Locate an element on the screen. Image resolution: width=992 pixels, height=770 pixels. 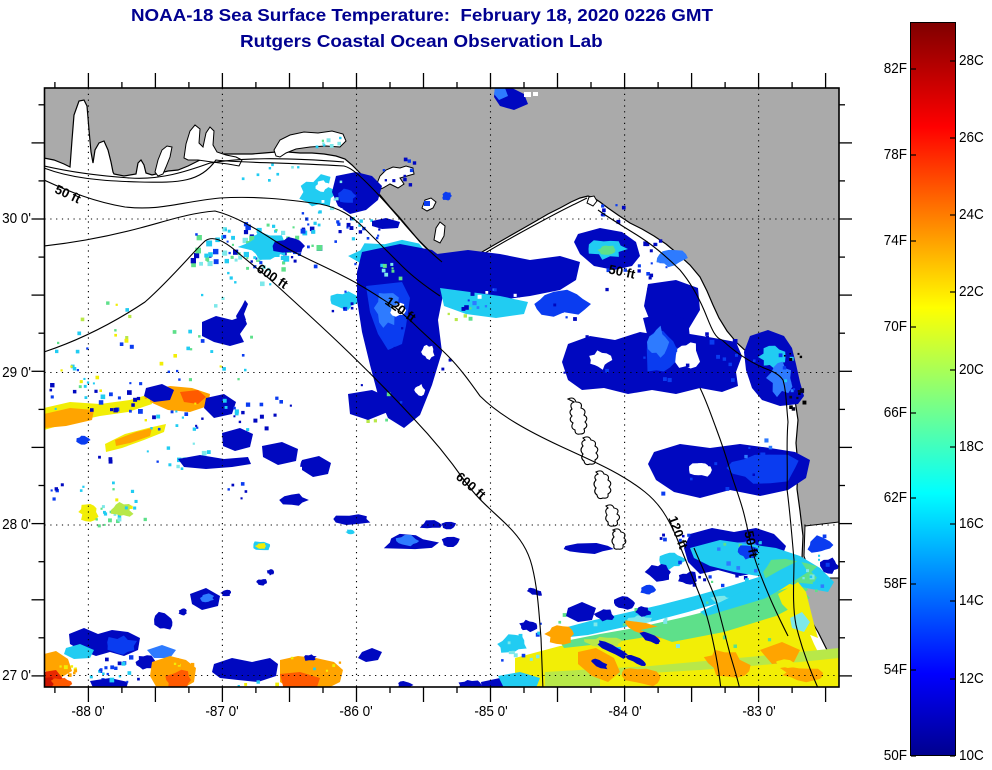
svg-text: 120 ft is located at coordinates (678, 533).